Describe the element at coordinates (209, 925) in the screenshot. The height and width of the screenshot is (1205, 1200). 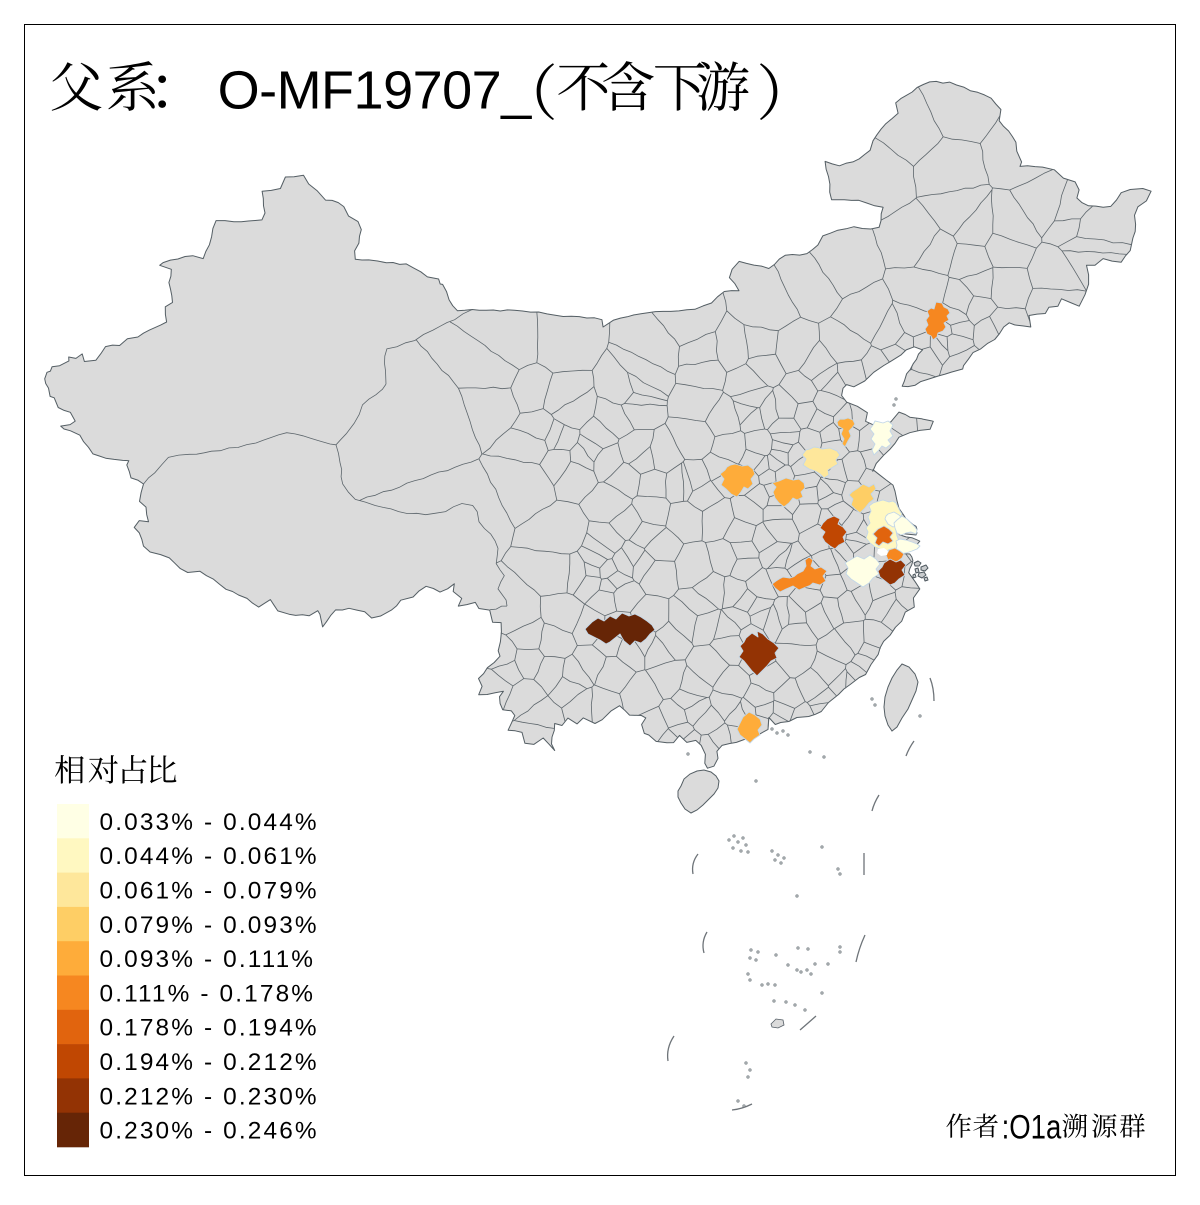
I see `svg-text: 0.079% - 0.093%` at that location.